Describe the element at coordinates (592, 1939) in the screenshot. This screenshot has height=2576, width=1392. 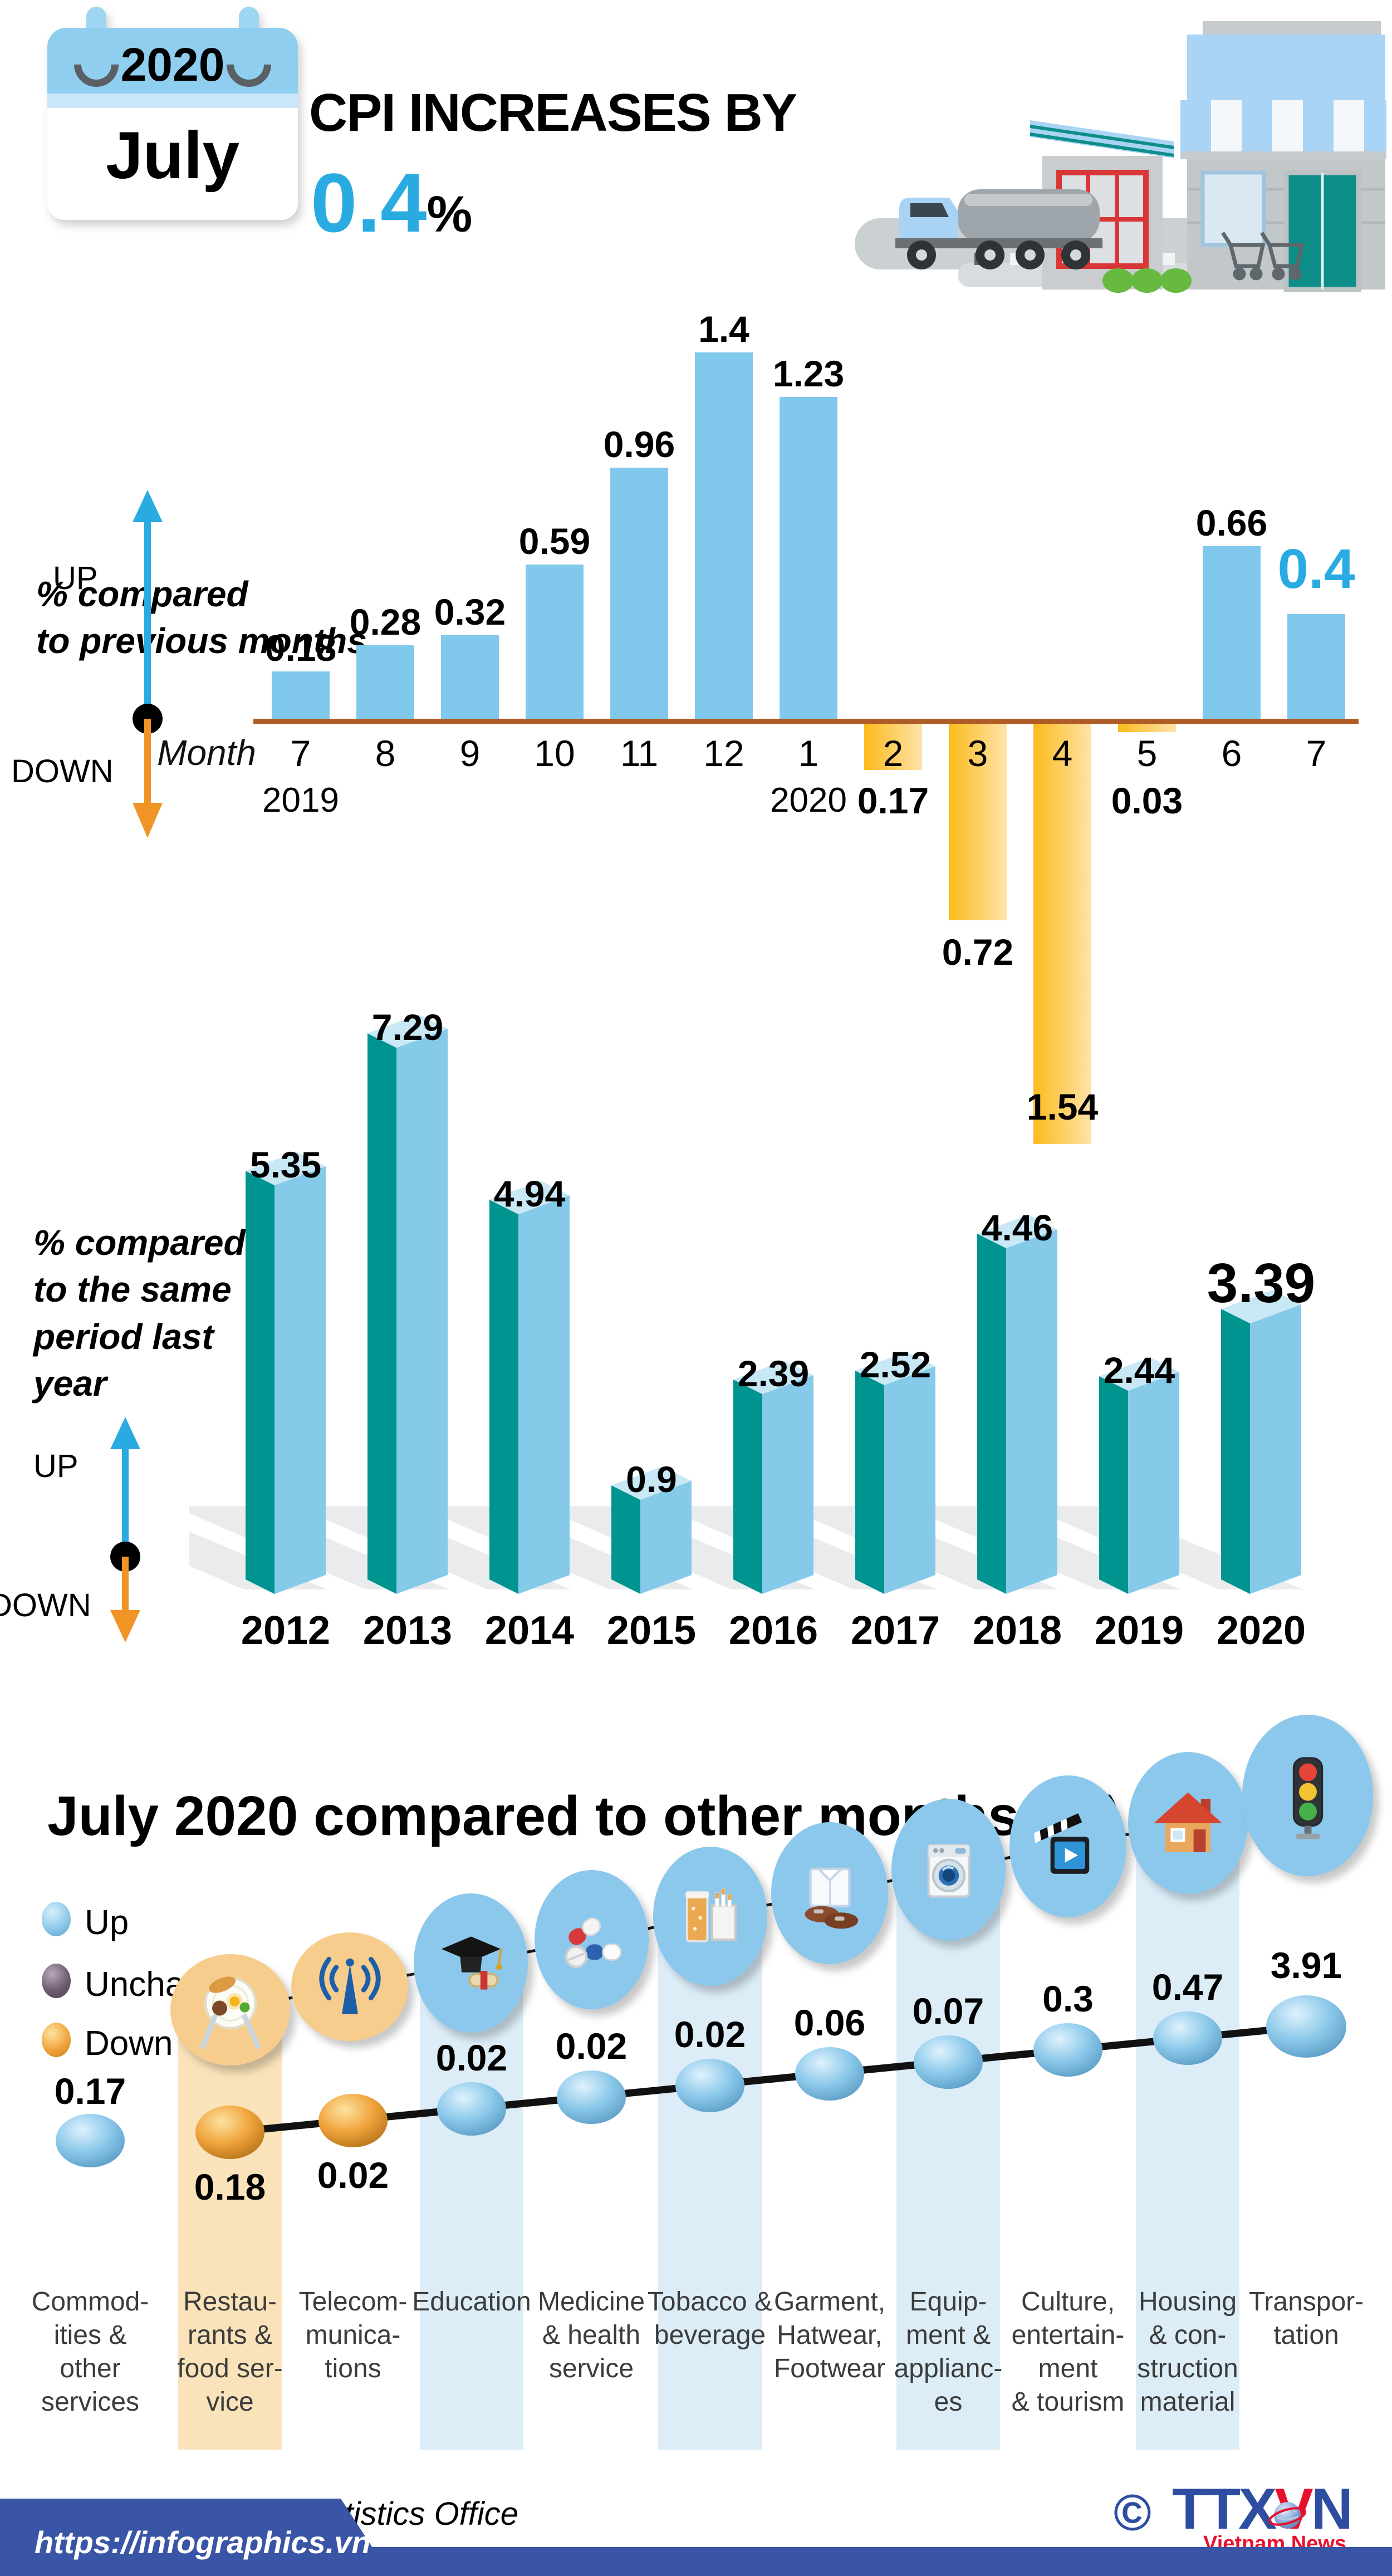
I see `medicine-icon` at that location.